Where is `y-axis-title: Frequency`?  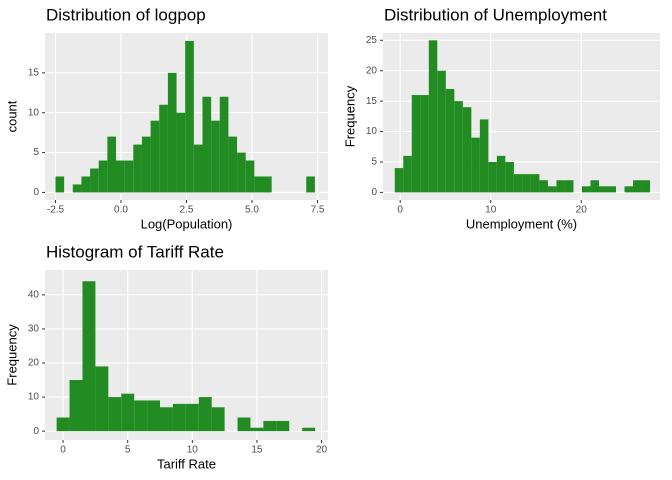 y-axis-title: Frequency is located at coordinates (11, 355).